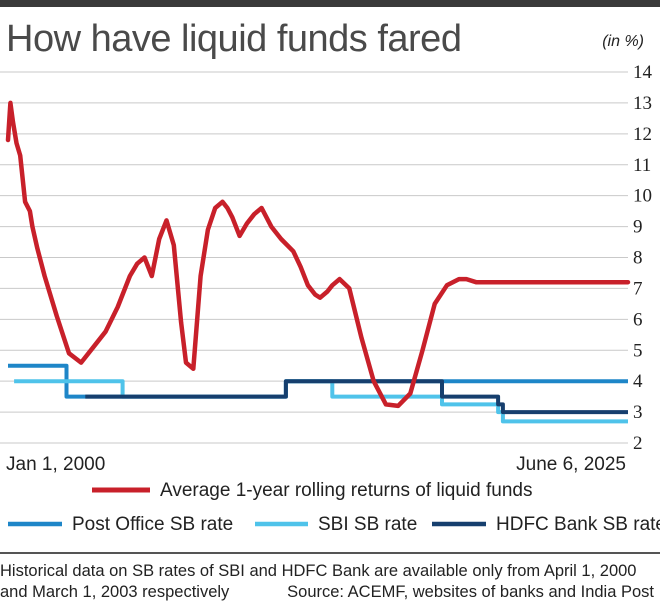  What do you see at coordinates (638, 412) in the screenshot?
I see `y-tick-label: 3` at bounding box center [638, 412].